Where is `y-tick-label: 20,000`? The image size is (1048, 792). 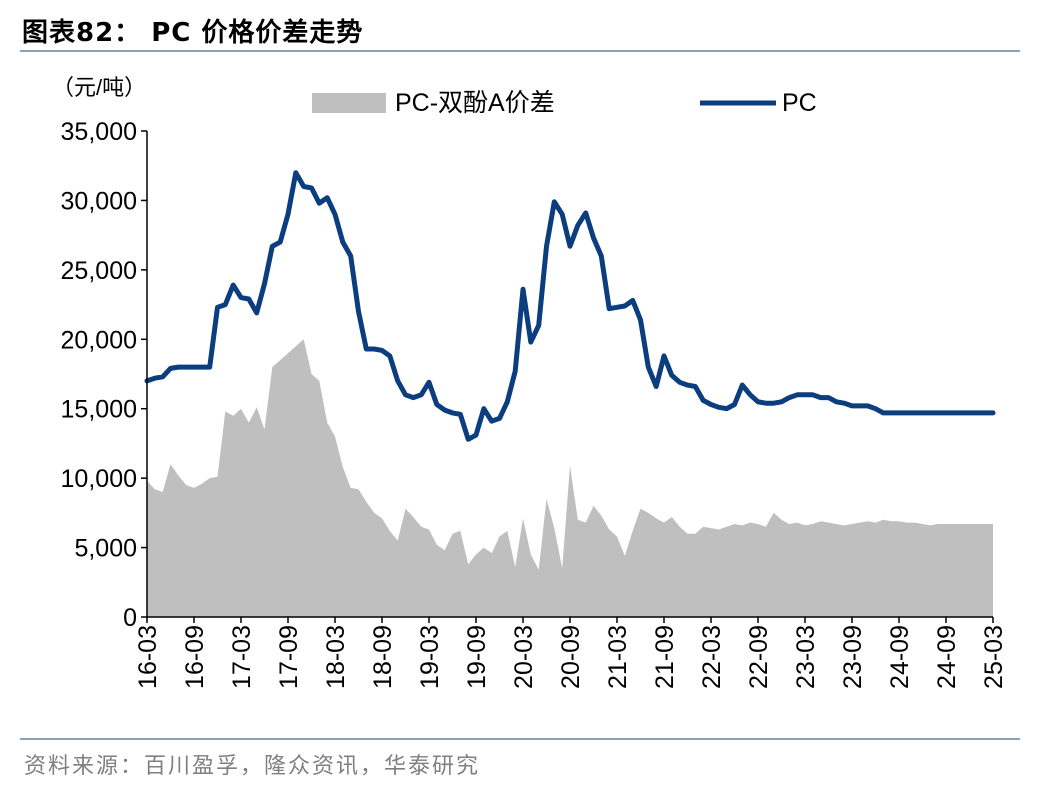
y-tick-label: 20,000 is located at coordinates (99, 340).